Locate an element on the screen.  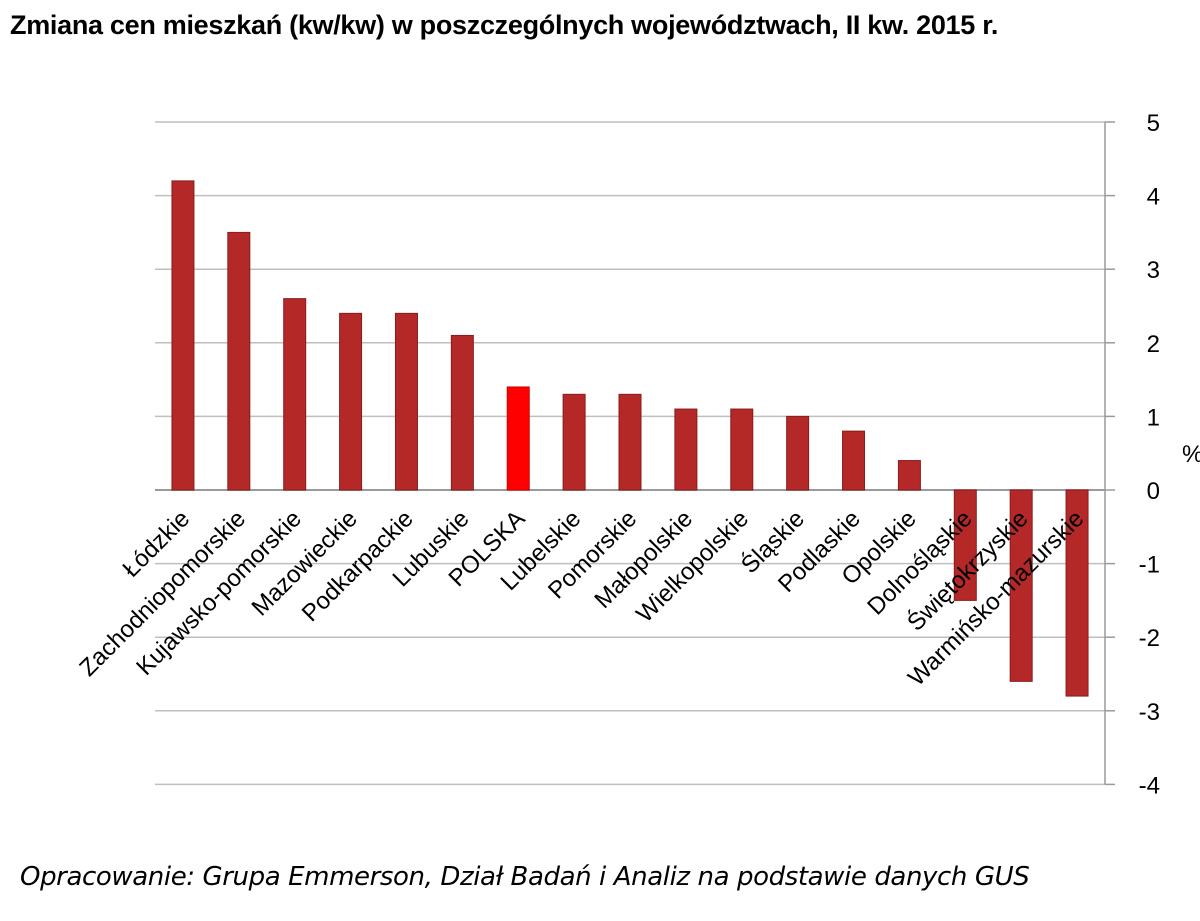
bar-wielkopolskie is located at coordinates (742, 449).